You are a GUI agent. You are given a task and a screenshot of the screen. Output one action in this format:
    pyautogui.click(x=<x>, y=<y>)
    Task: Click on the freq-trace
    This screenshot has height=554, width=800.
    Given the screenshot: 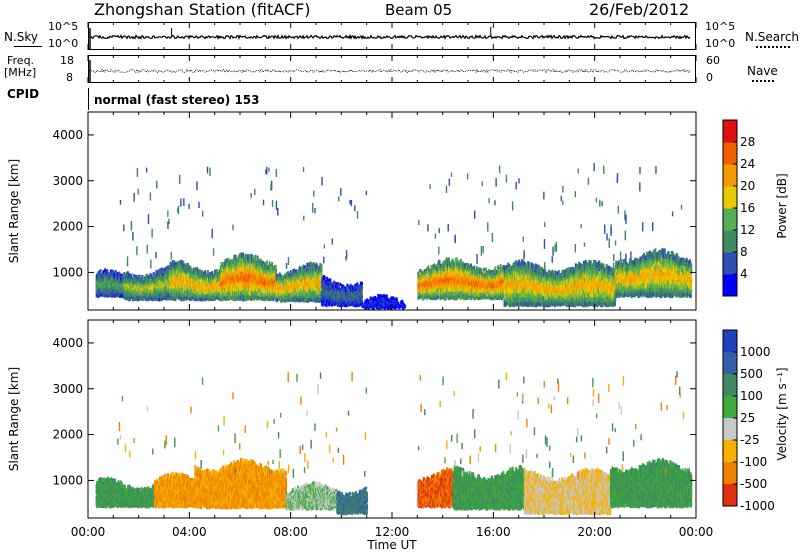 What is the action you would take?
    pyautogui.click(x=390, y=71)
    